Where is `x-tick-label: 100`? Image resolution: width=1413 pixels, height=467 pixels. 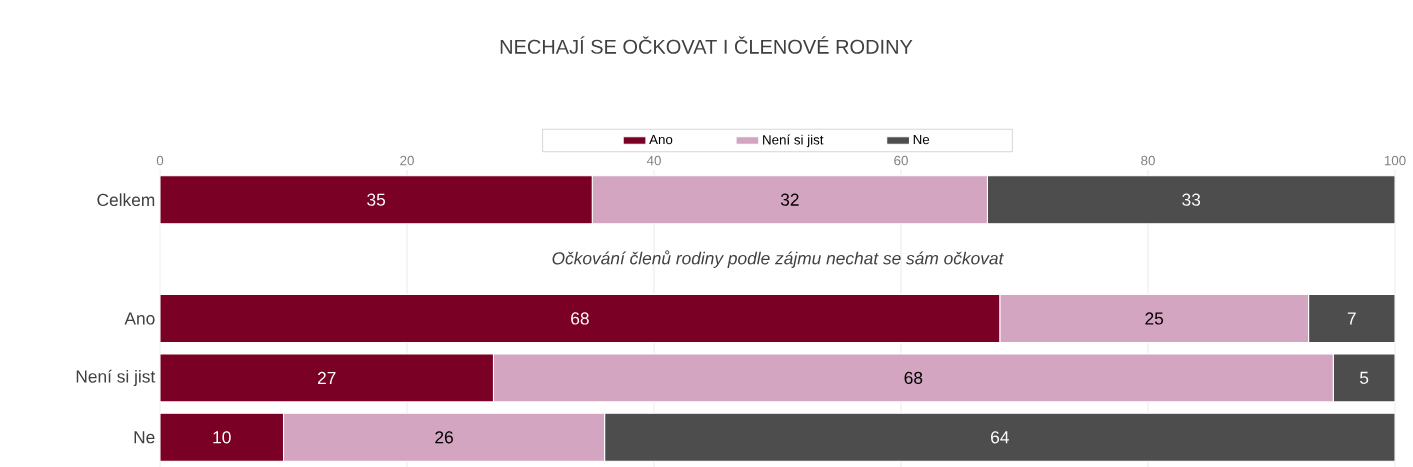
x-tick-label: 100 is located at coordinates (1395, 160).